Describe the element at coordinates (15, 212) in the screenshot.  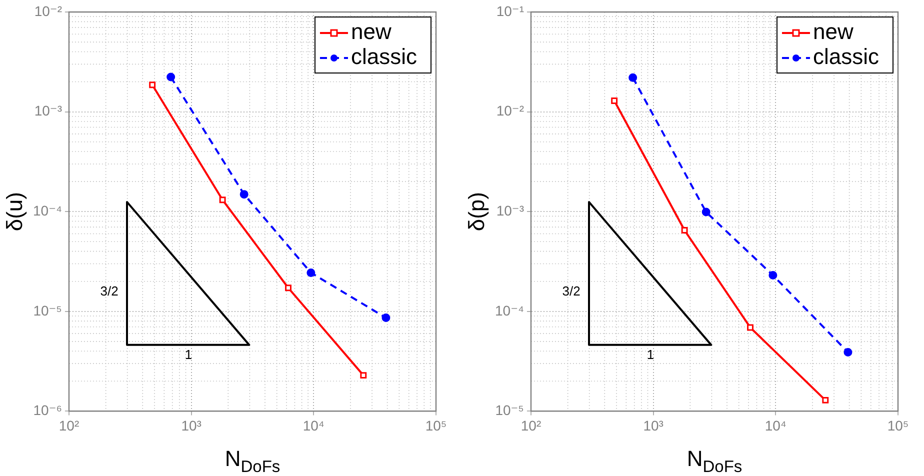
I see `y-axis-title: δ(u)` at that location.